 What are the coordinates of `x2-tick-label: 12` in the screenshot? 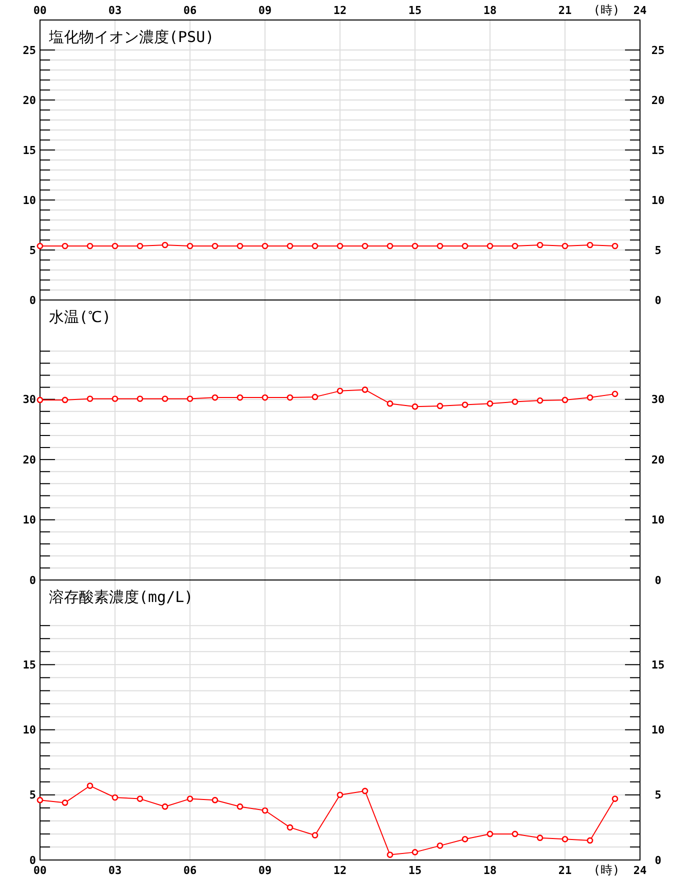 It's located at (340, 10).